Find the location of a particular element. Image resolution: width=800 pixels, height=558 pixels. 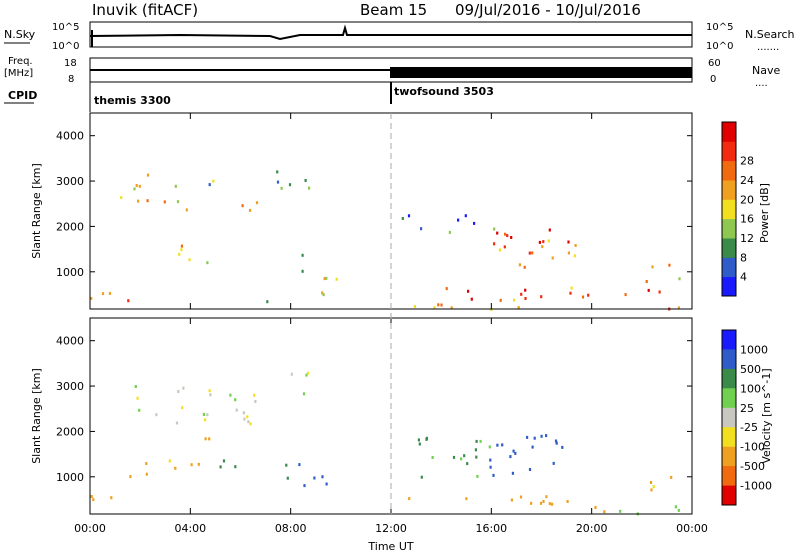

power-colorbar-tick: 28 is located at coordinates (747, 161).